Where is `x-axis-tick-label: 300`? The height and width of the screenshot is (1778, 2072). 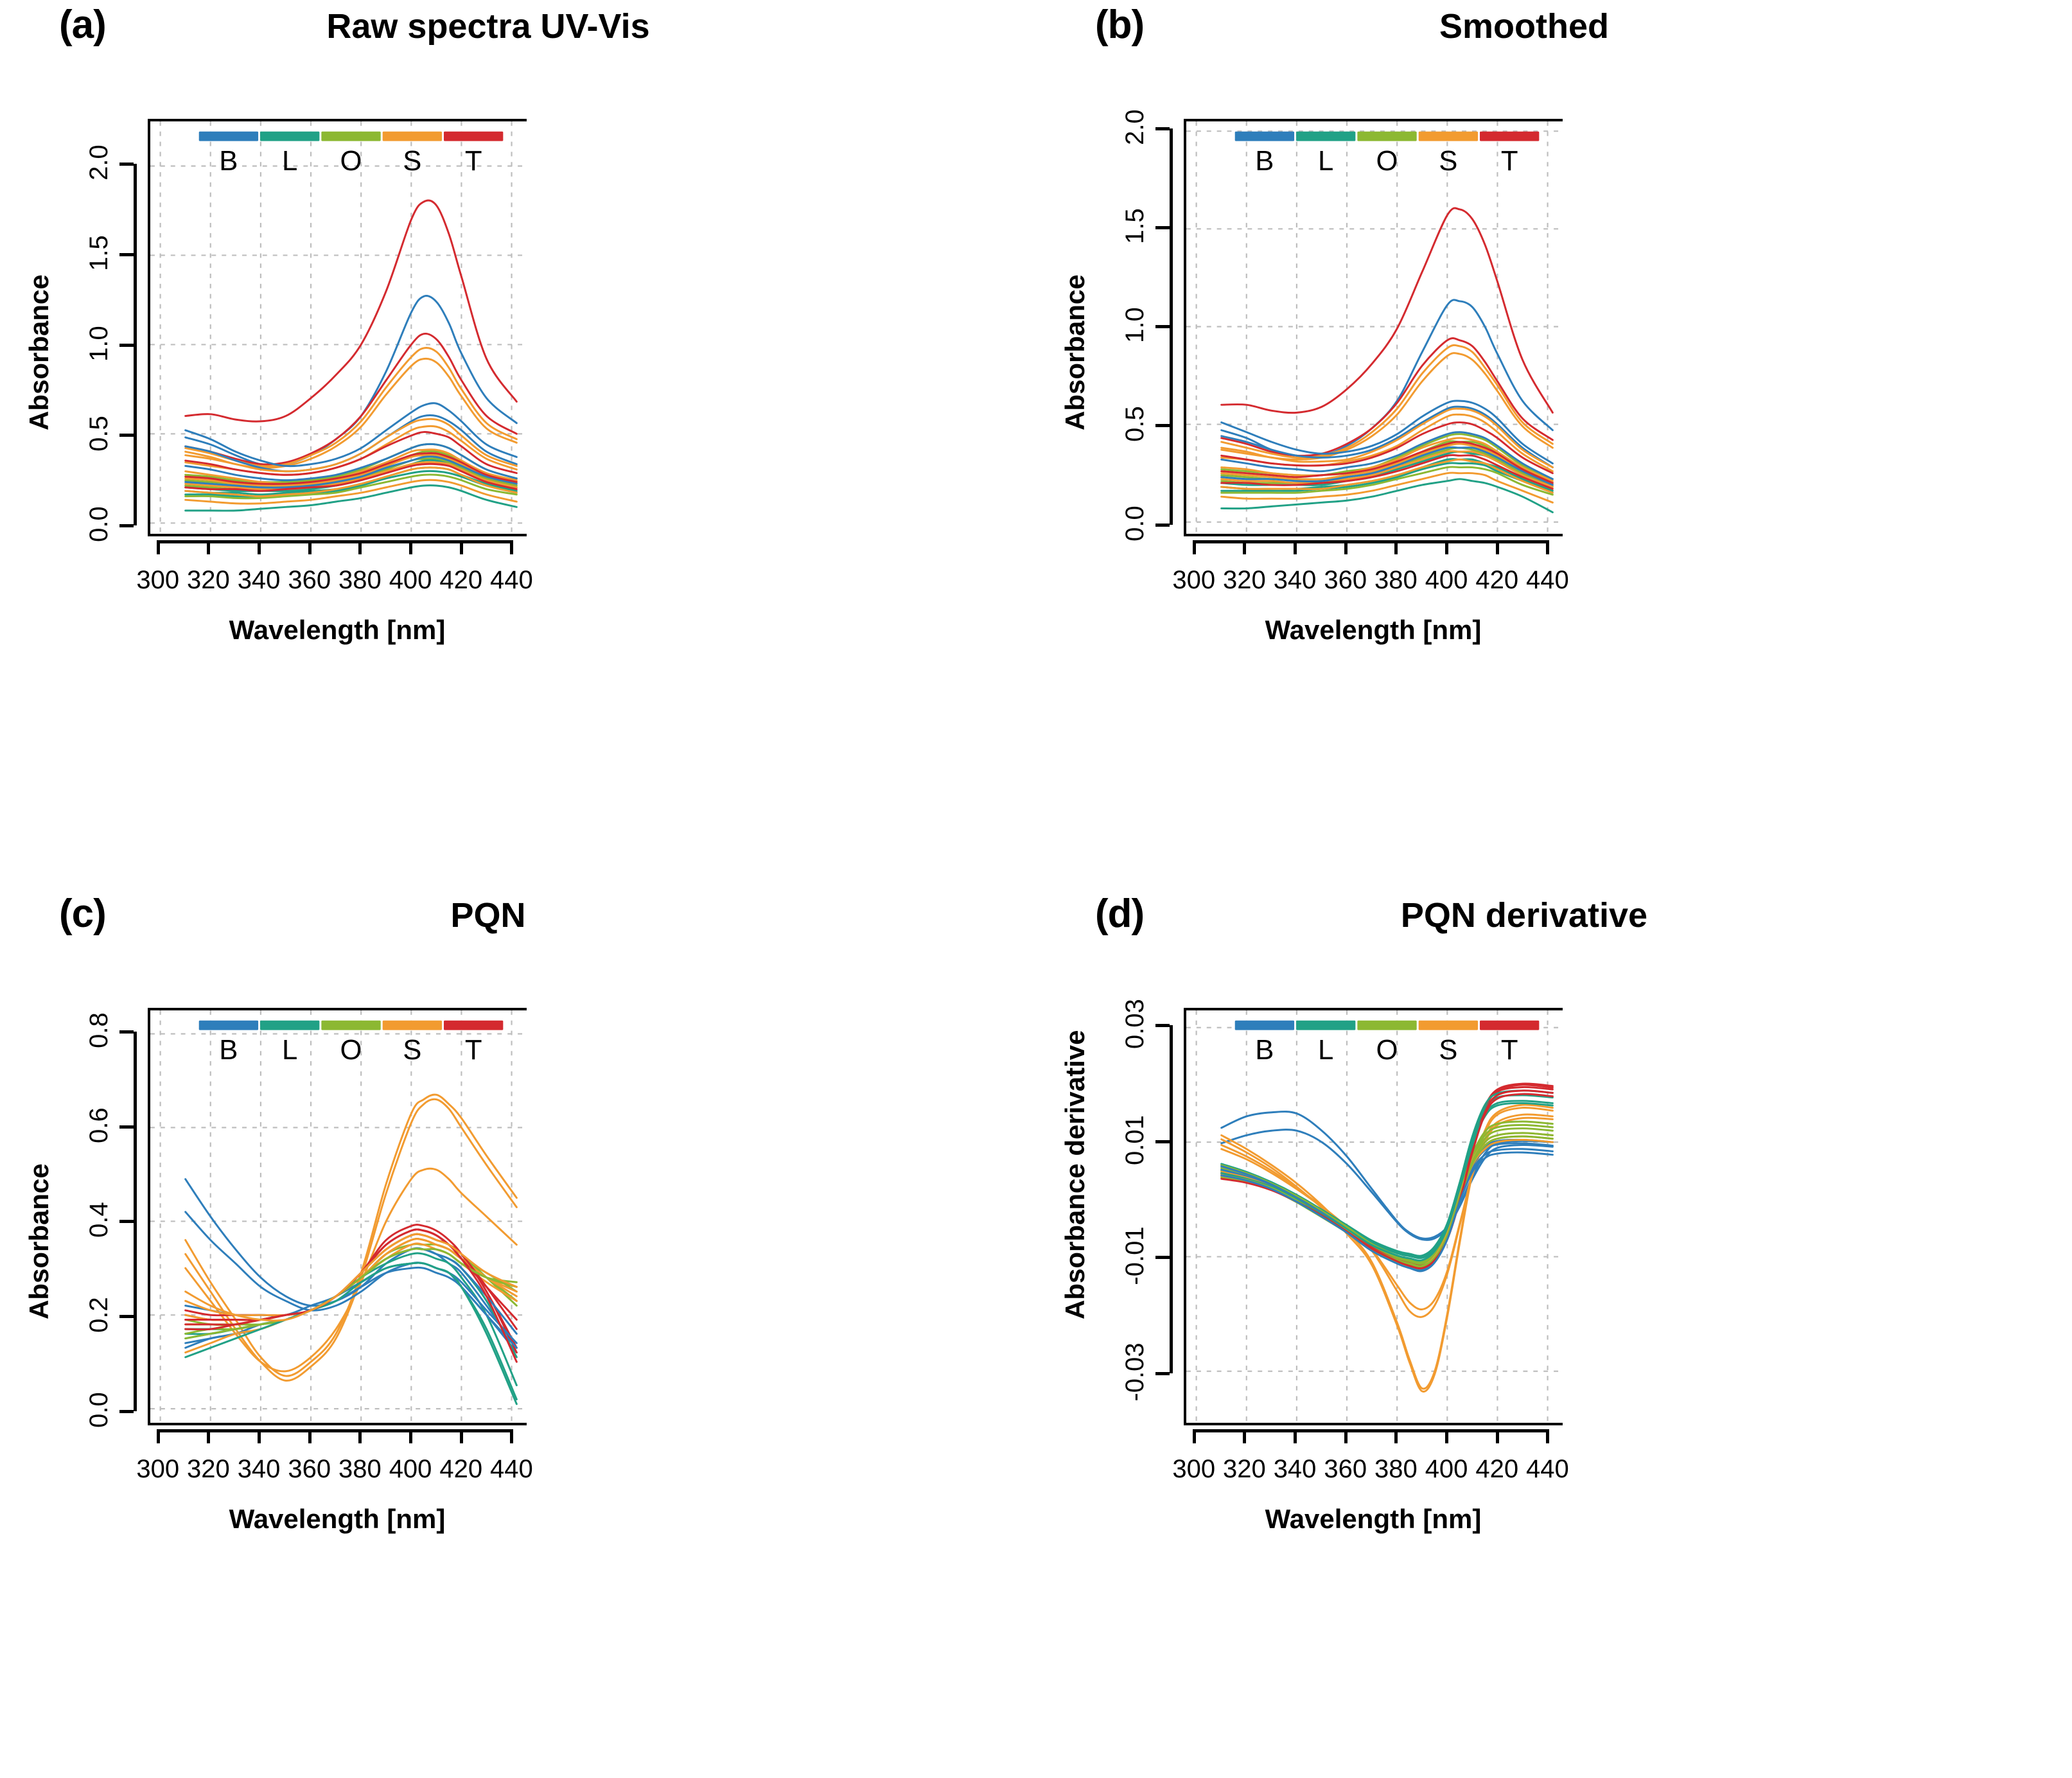
x-axis-tick-label: 300 is located at coordinates (158, 580).